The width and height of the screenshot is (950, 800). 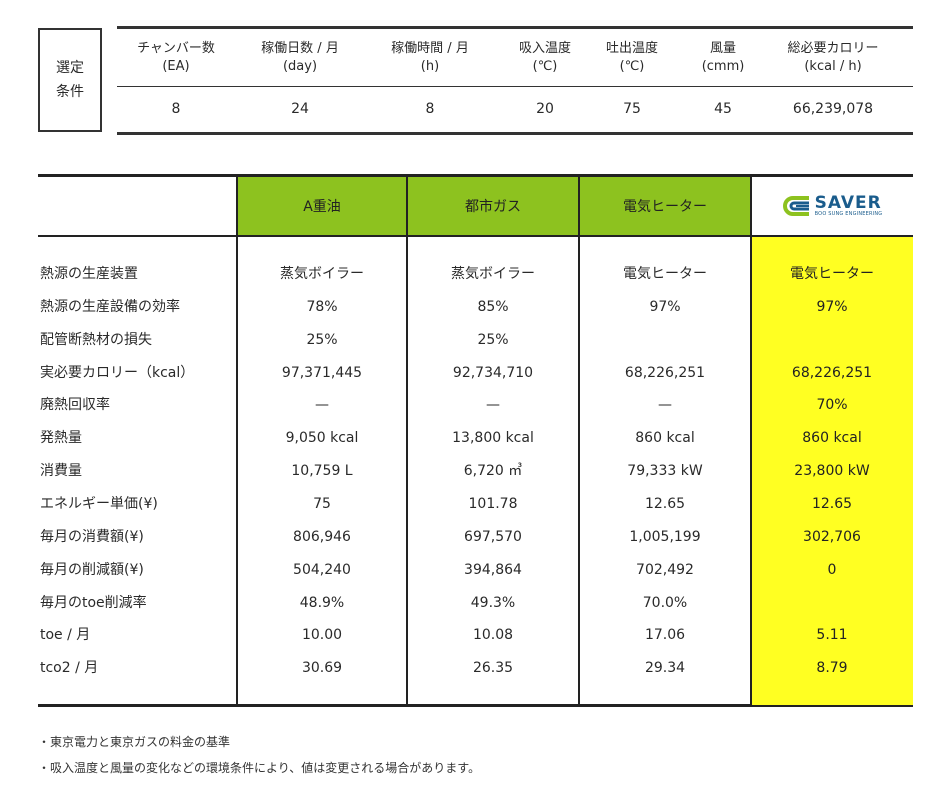 What do you see at coordinates (430, 48) in the screenshot?
I see `condition-header-name: 稼働時間 / 月` at bounding box center [430, 48].